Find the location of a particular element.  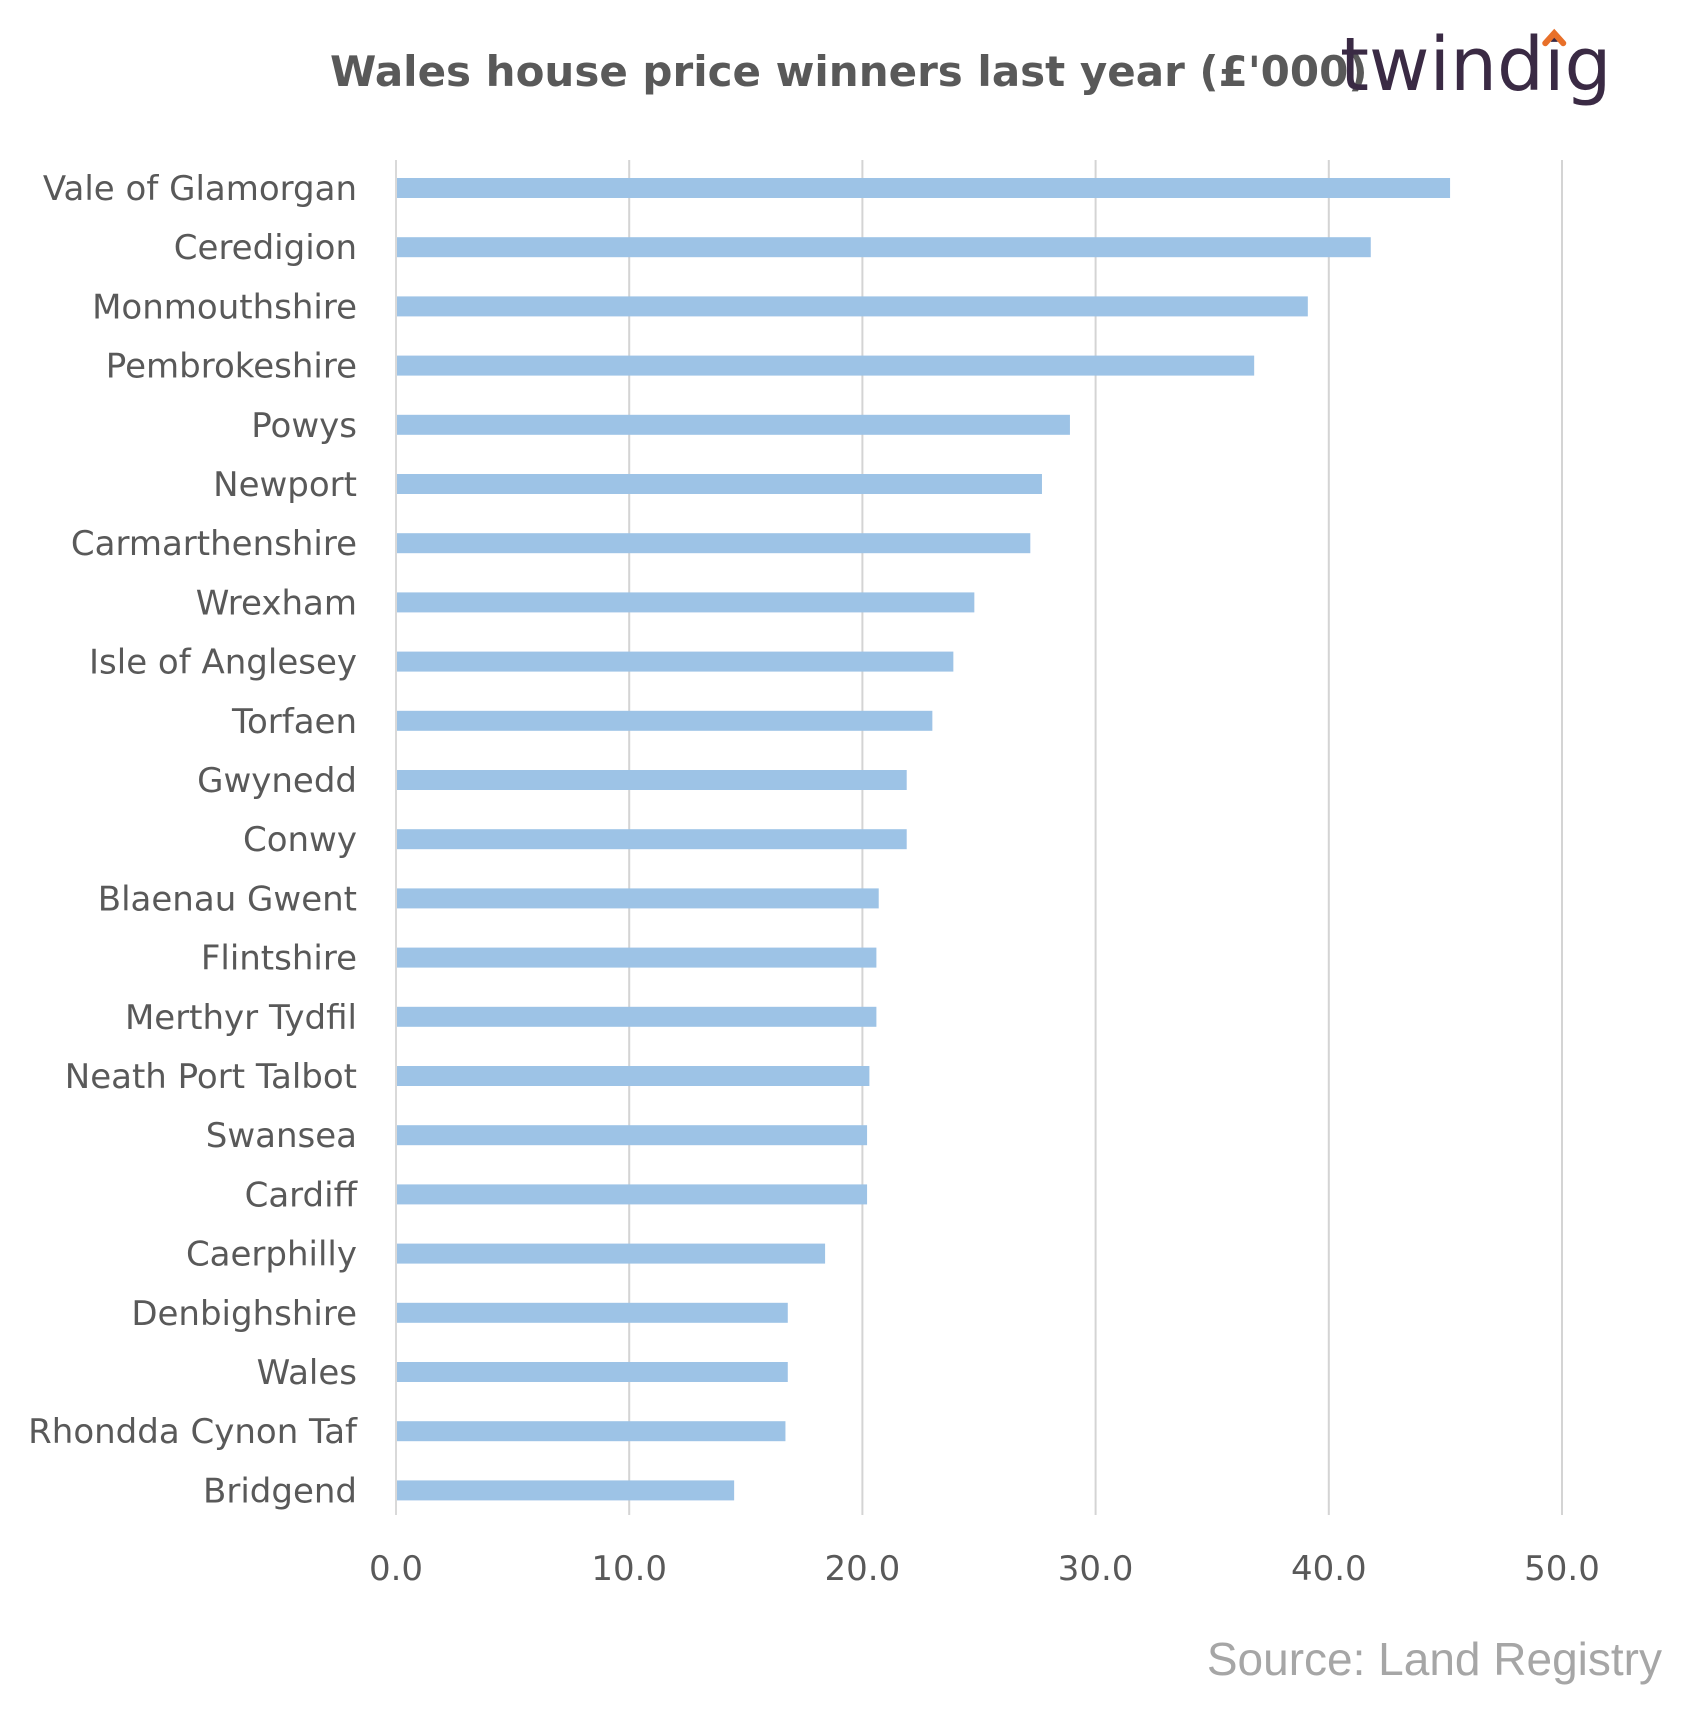

x-tick-label: 30.0 is located at coordinates (1096, 1569).